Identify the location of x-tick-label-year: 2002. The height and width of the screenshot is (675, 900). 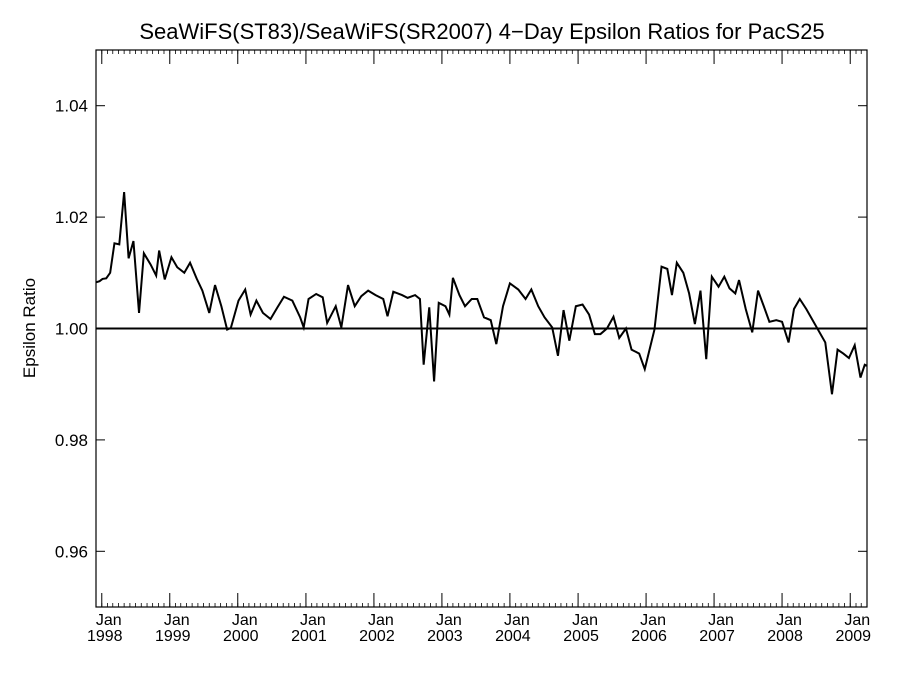
(377, 636).